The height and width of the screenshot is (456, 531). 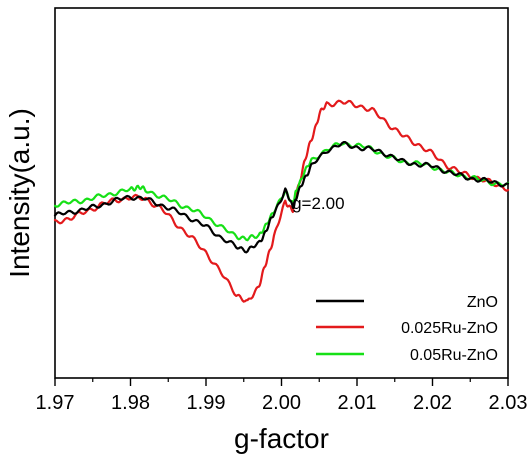 I want to click on x-tick-label-1: 1.98, so click(x=130, y=403).